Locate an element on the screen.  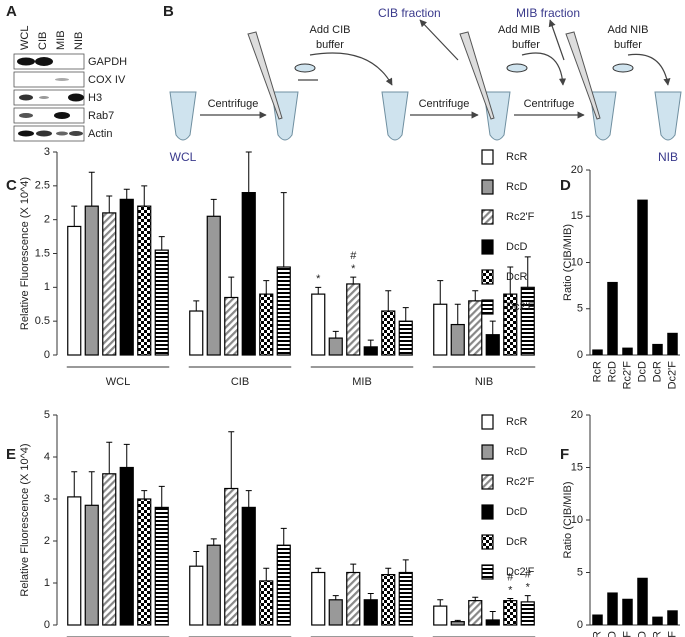
y-tick-label: 1 is located at coordinates (47, 287).